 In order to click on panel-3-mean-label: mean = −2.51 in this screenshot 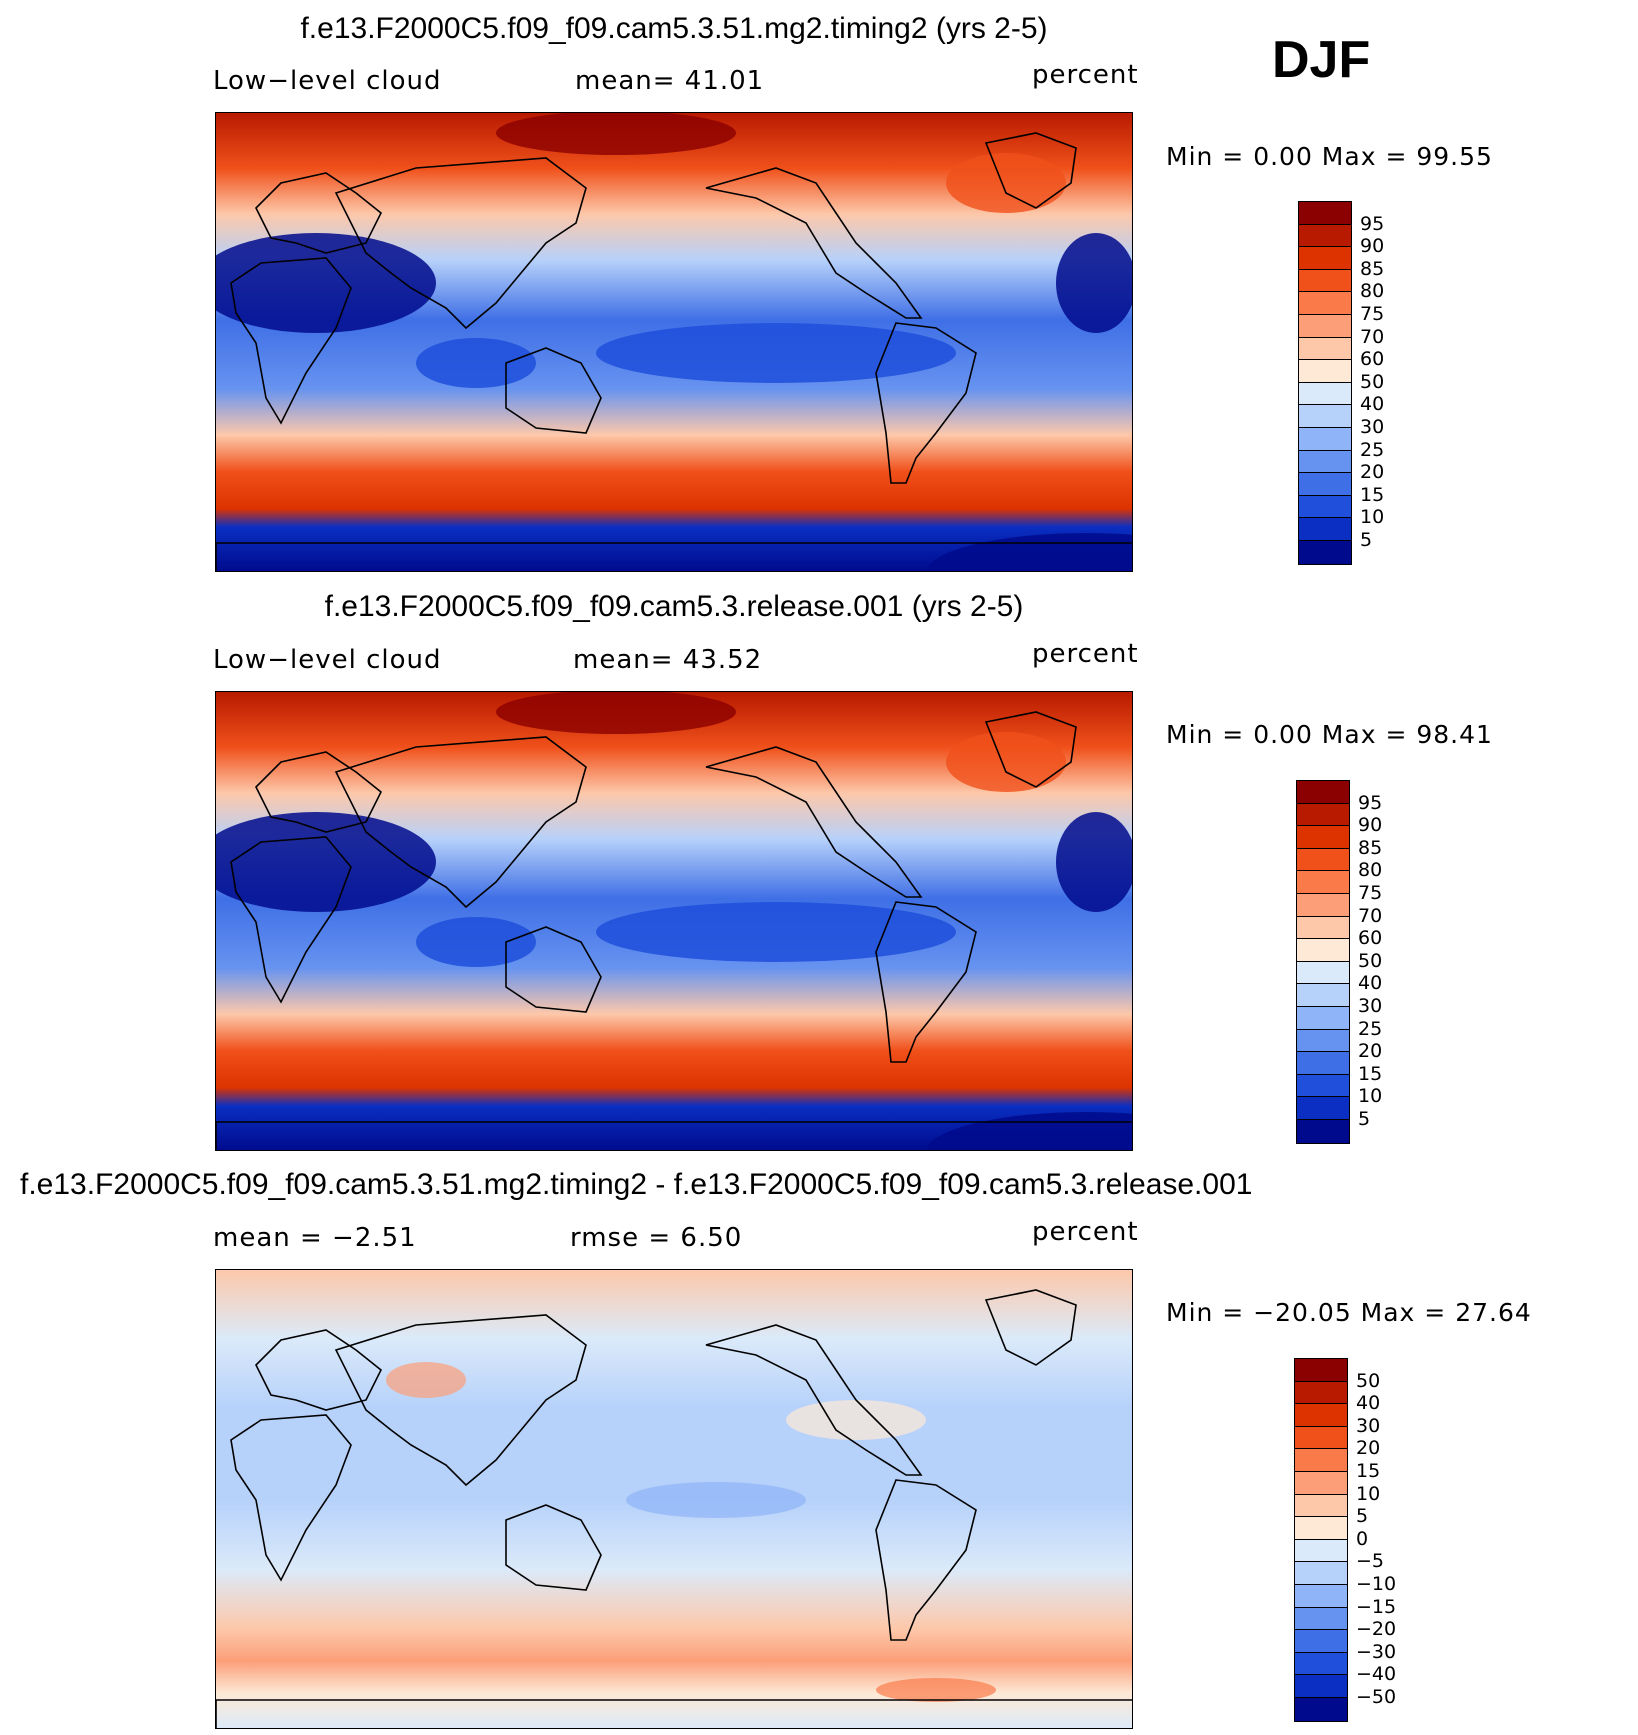, I will do `click(315, 1238)`.